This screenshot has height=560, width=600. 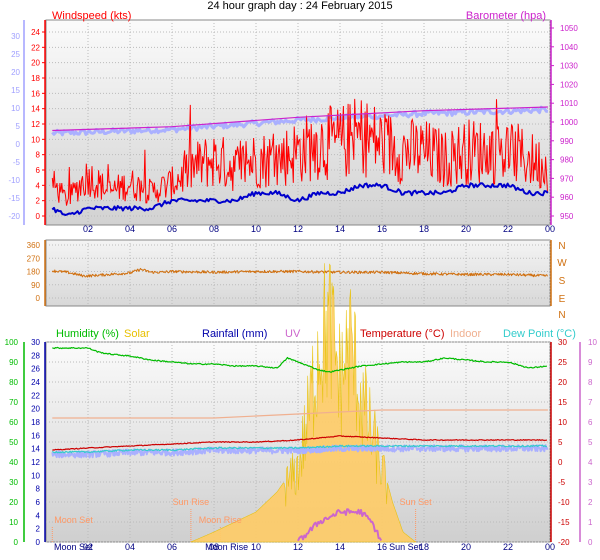 What do you see at coordinates (382, 547) in the screenshot?
I see `env-x-tick-label: 16` at bounding box center [382, 547].